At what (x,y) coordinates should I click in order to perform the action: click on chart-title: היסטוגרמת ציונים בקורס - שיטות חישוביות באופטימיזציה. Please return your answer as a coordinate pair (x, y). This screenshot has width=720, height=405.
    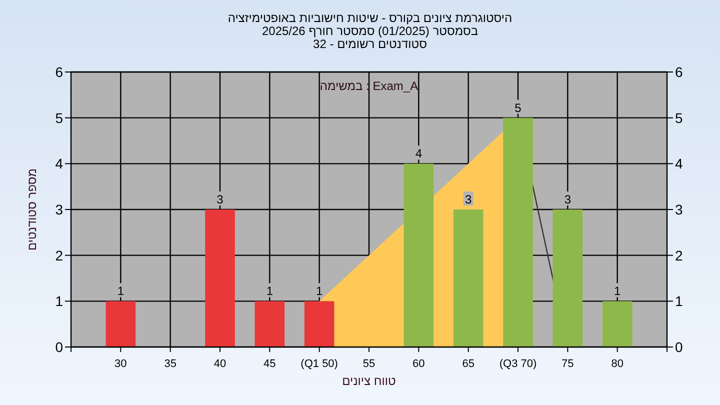
    Looking at the image, I should click on (370, 18).